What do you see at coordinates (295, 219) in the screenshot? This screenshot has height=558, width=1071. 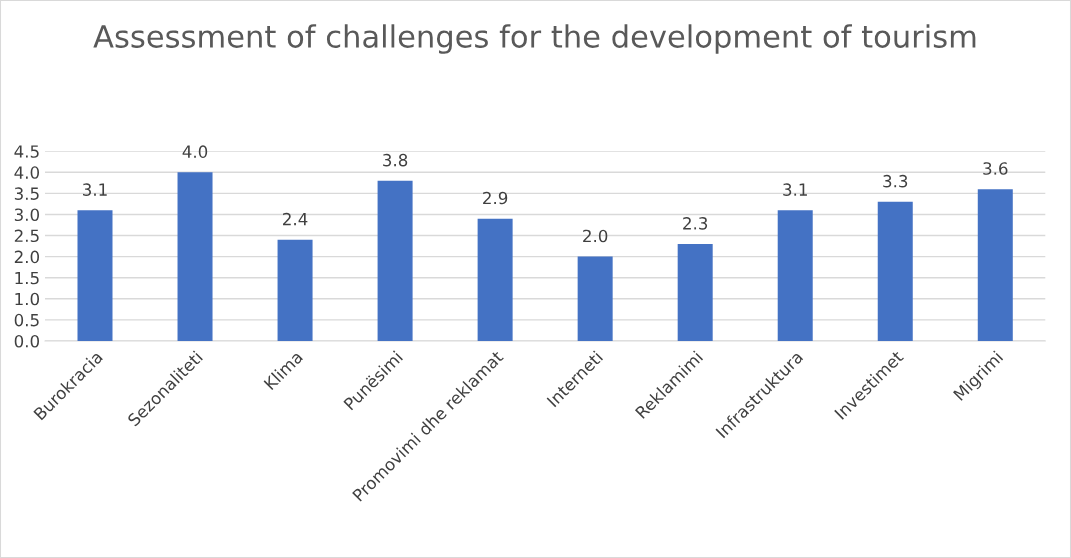 I see `data-label: 2.4` at bounding box center [295, 219].